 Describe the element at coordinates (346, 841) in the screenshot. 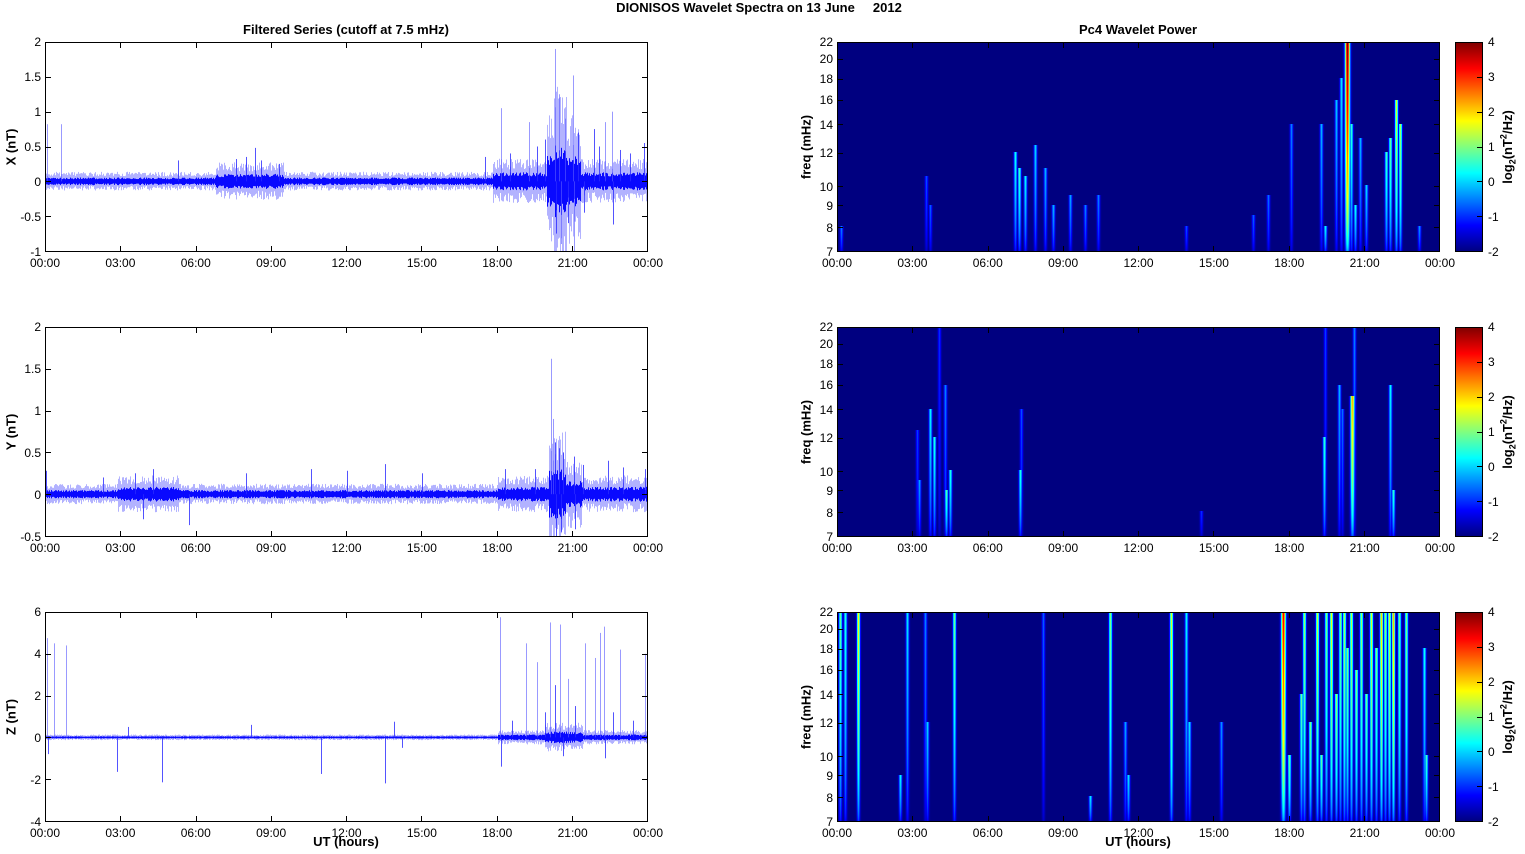

I see `left-xaxis-label: UT (hours)` at that location.